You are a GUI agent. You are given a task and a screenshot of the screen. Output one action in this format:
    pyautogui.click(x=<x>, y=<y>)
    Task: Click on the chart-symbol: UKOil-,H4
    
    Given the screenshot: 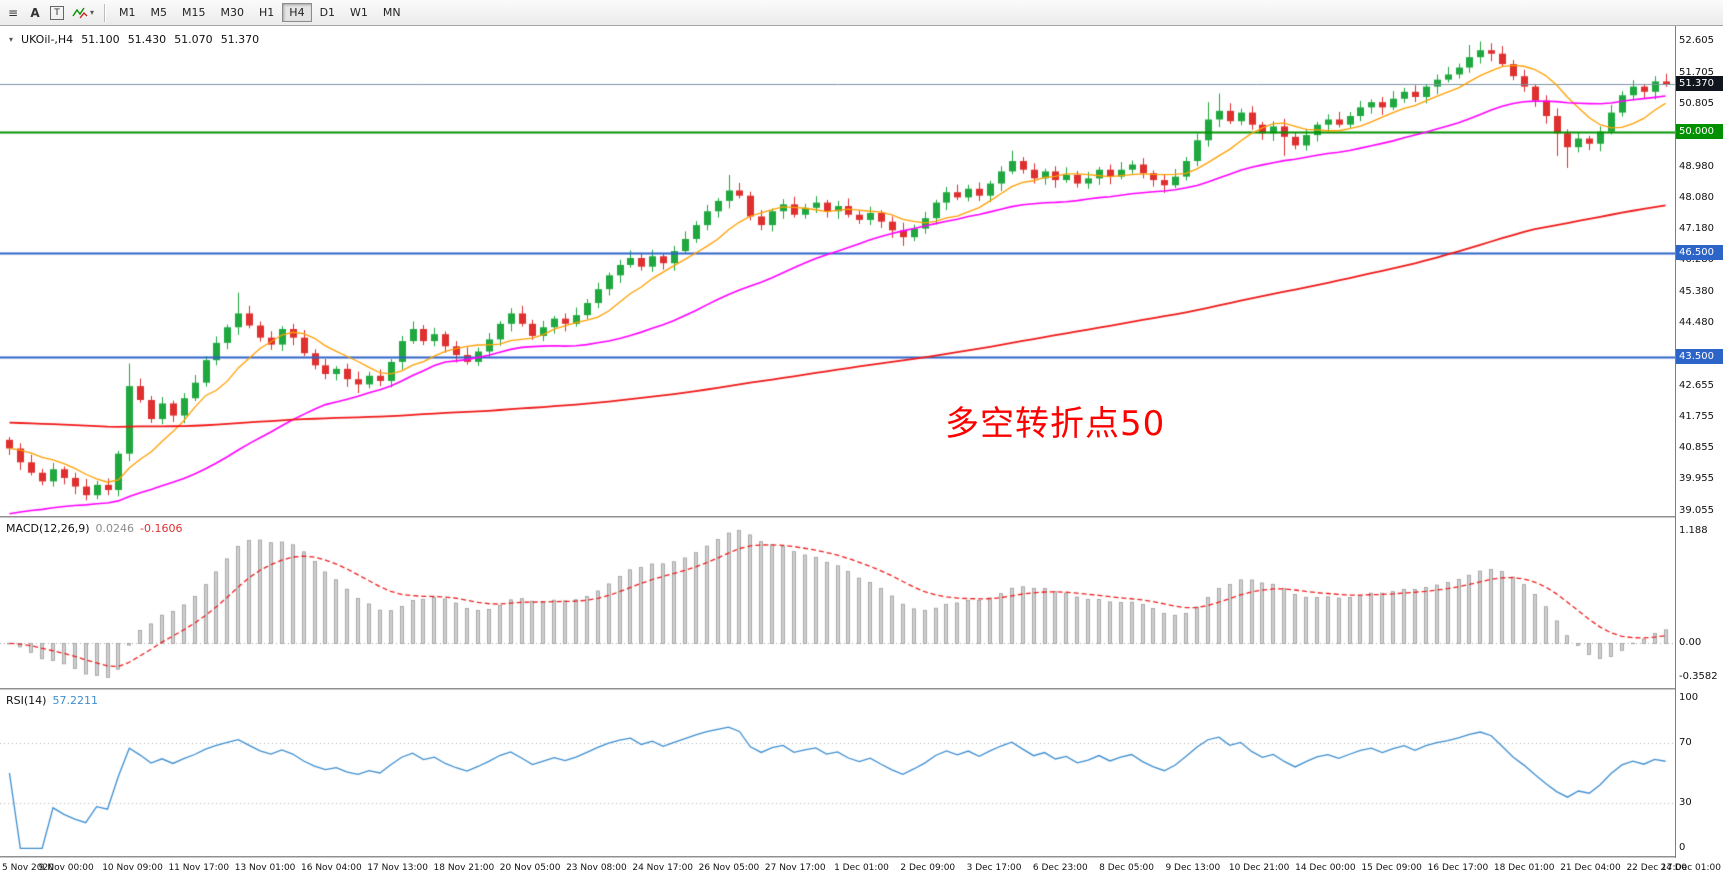 What is the action you would take?
    pyautogui.click(x=47, y=39)
    